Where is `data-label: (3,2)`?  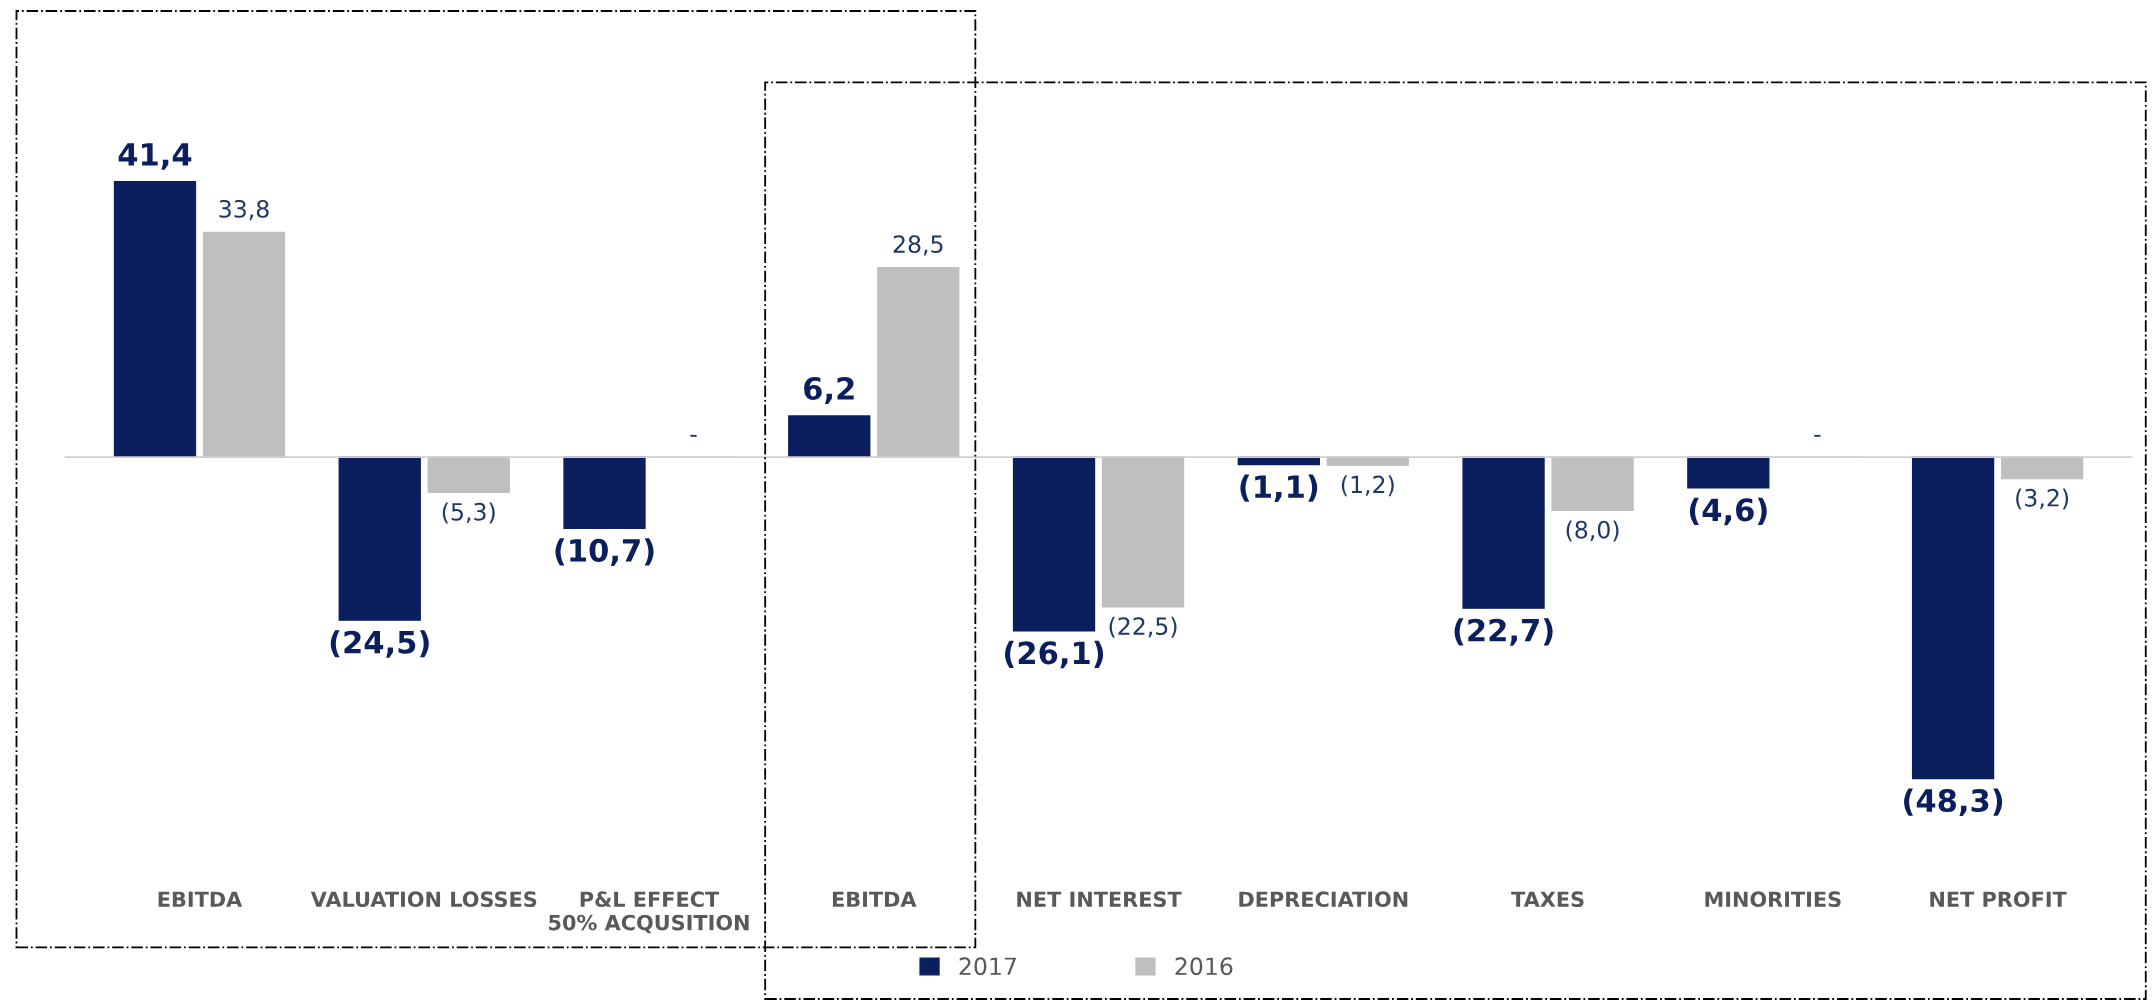 data-label: (3,2) is located at coordinates (2042, 499).